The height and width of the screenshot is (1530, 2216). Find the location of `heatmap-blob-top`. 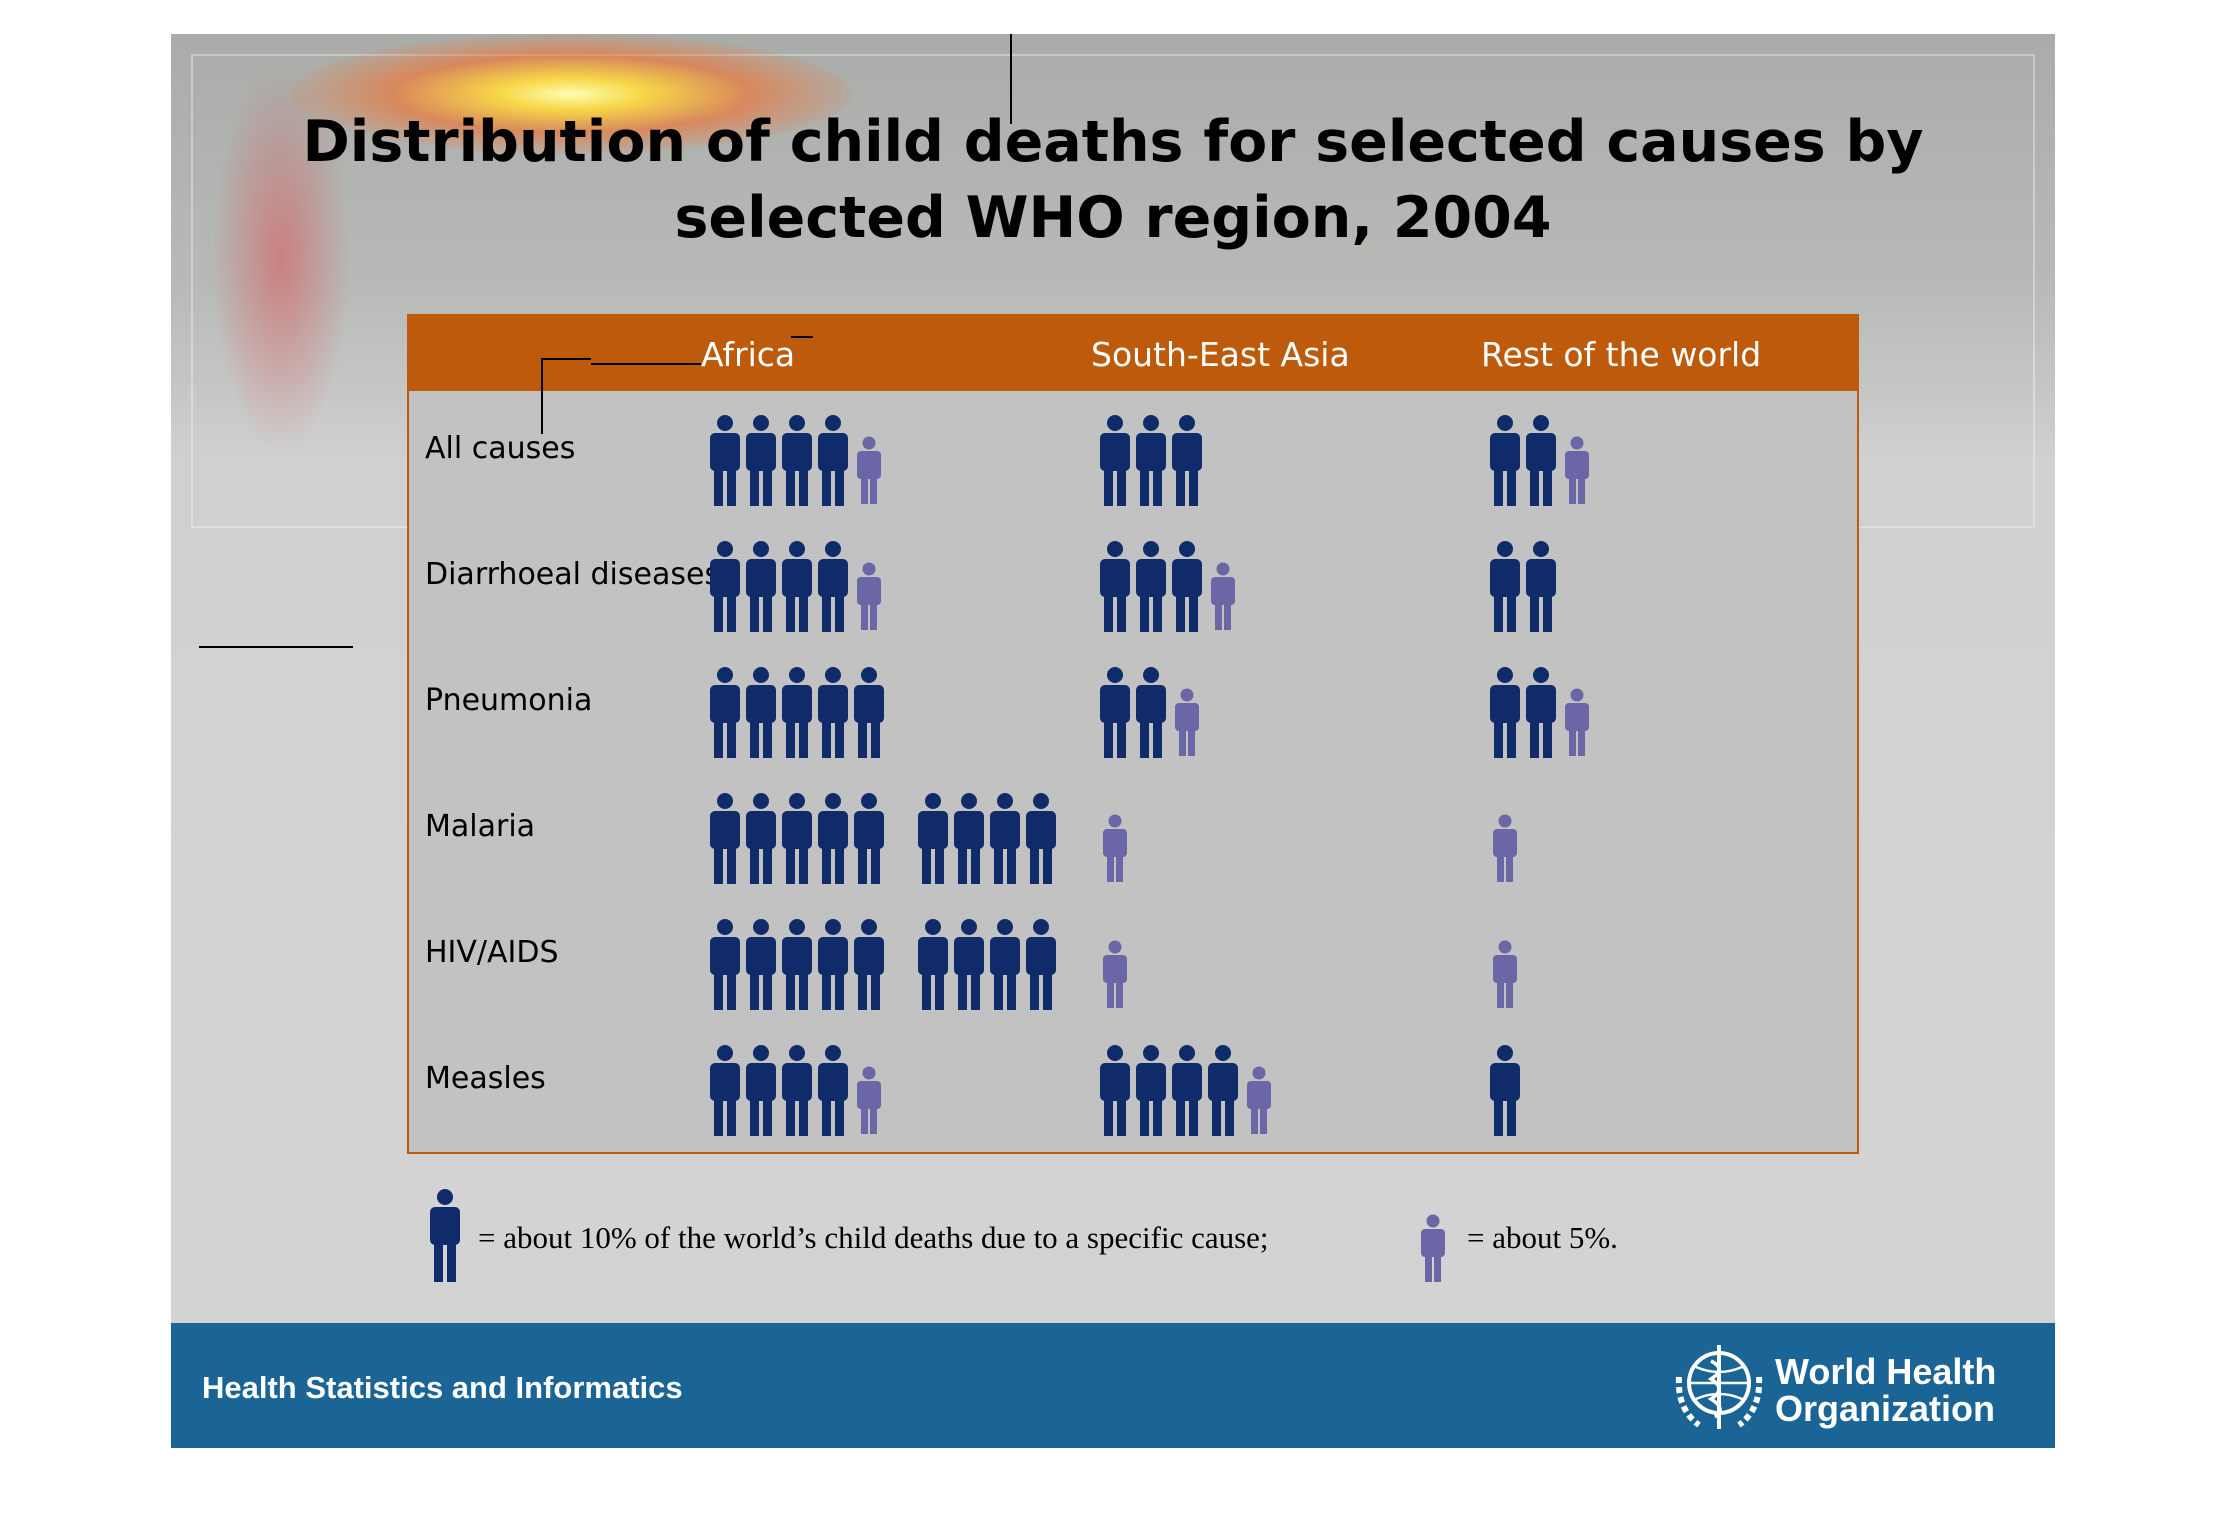

heatmap-blob-top is located at coordinates (571, 94).